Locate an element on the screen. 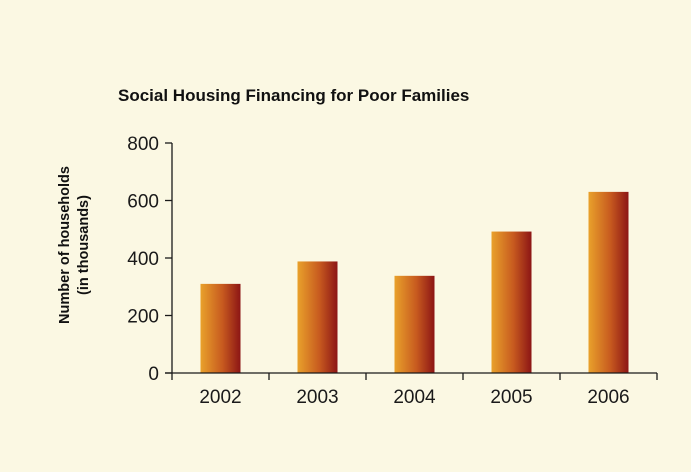  y-axis-label-line1: Number of households is located at coordinates (65, 245).